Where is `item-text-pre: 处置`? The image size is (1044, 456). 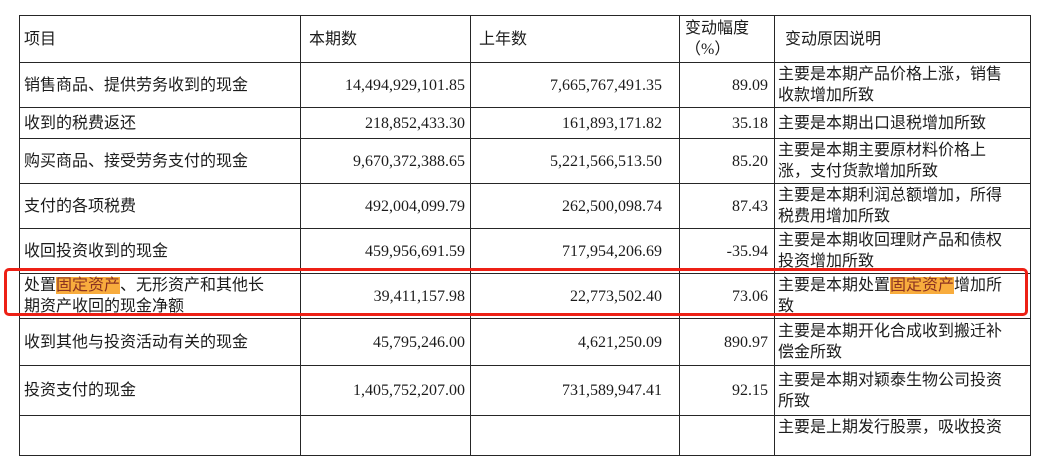 item-text-pre: 处置 is located at coordinates (40, 285).